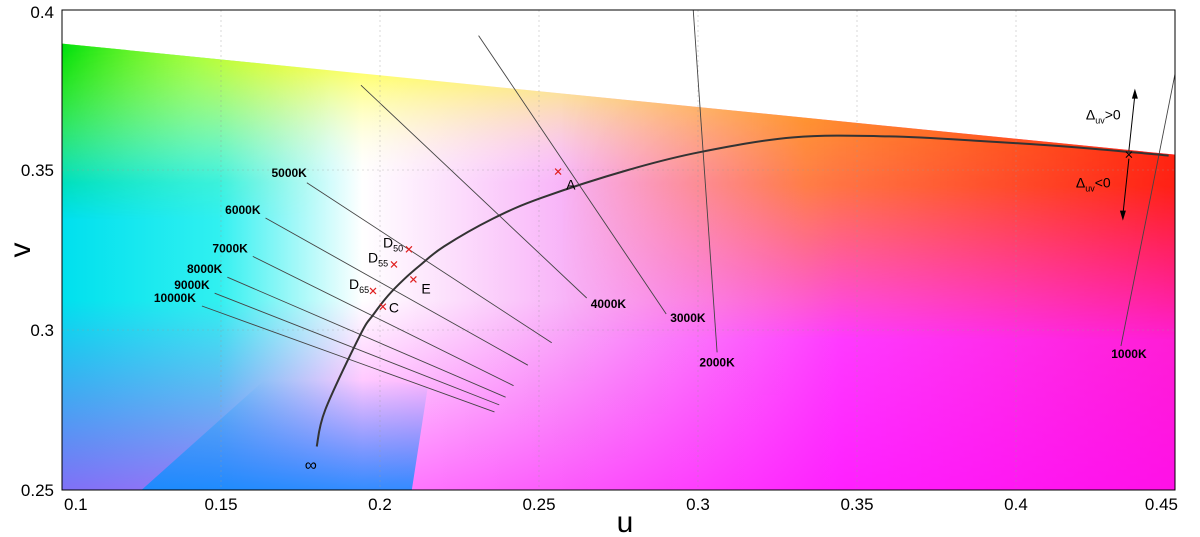 The height and width of the screenshot is (537, 1200). What do you see at coordinates (538, 504) in the screenshot?
I see `x-tick-label: 0.25` at bounding box center [538, 504].